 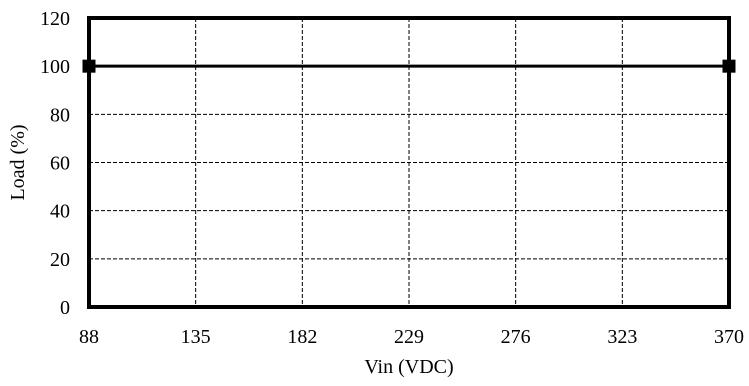 What do you see at coordinates (55, 67) in the screenshot?
I see `y-tick-label: 100` at bounding box center [55, 67].